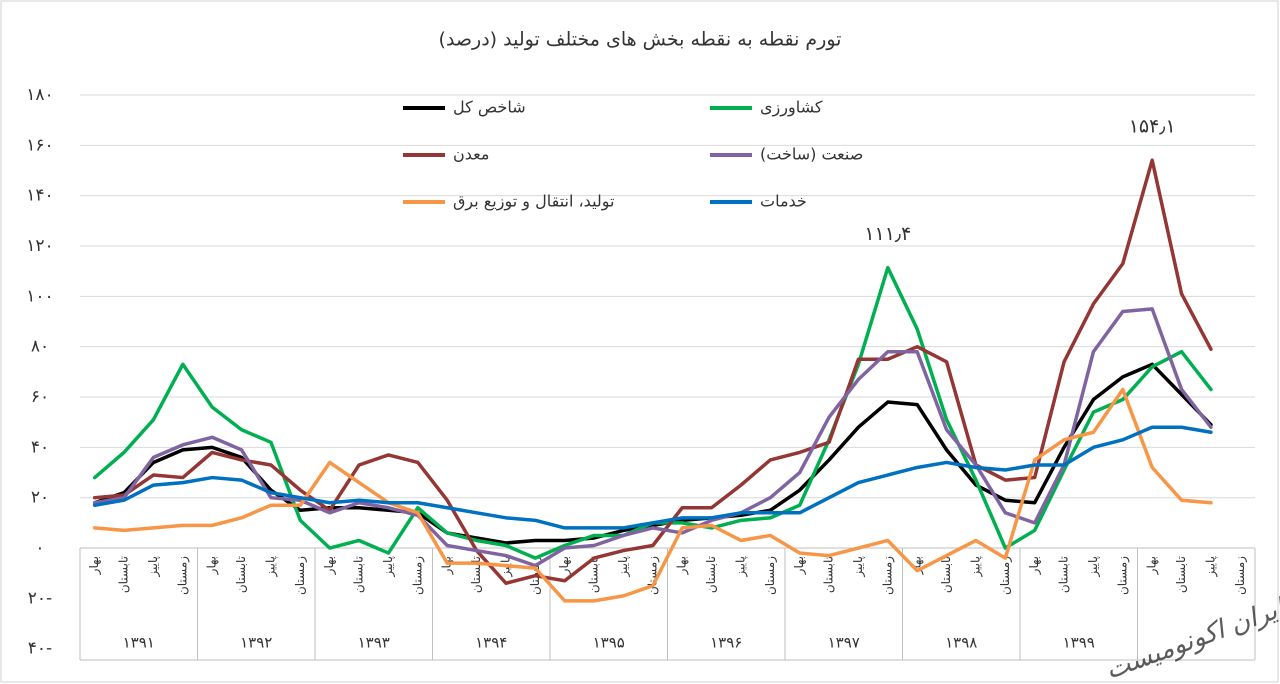  I want to click on data-label: ۱۵۴٫۱, so click(1152, 127).